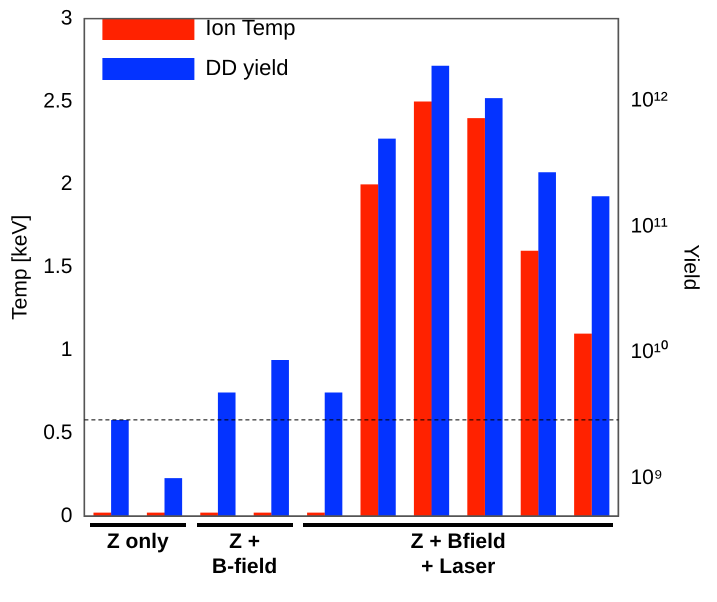 The width and height of the screenshot is (717, 602). Describe the element at coordinates (649, 226) in the screenshot. I see `y2-tick-label: 10¹¹` at that location.